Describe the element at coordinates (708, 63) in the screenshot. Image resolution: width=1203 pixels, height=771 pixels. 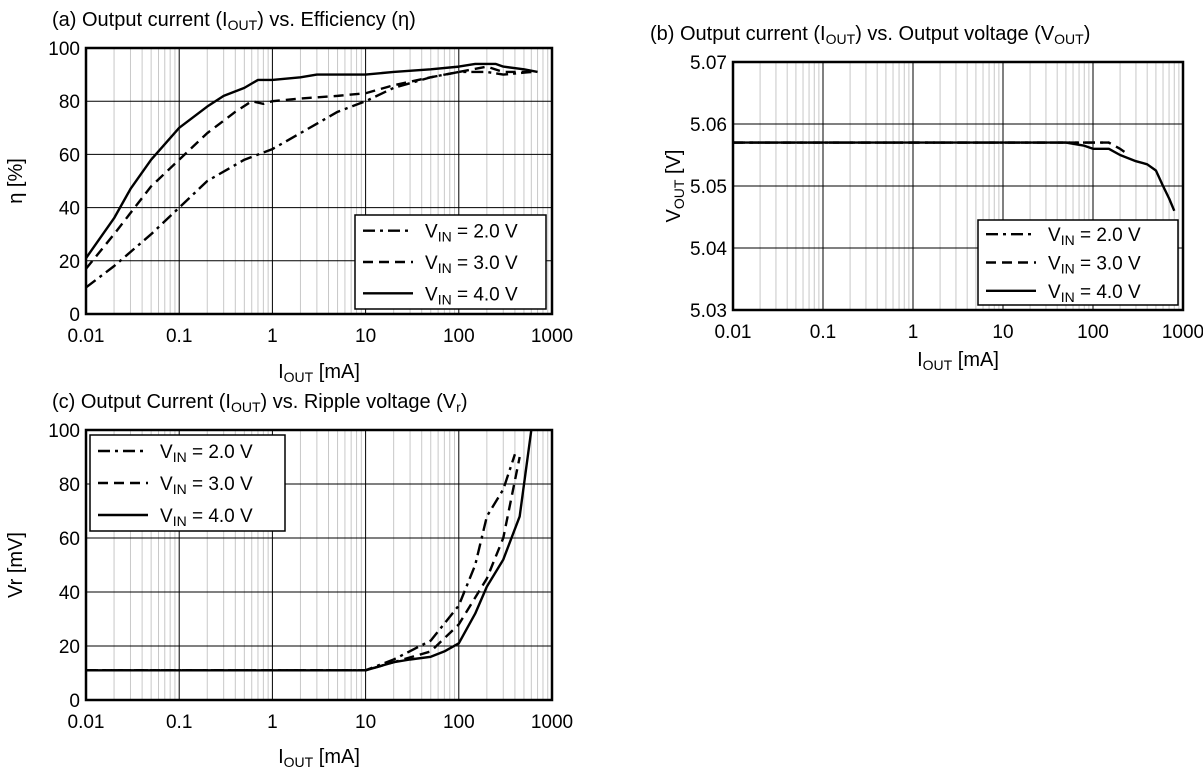
I see `y-tick-label: 5.07` at that location.